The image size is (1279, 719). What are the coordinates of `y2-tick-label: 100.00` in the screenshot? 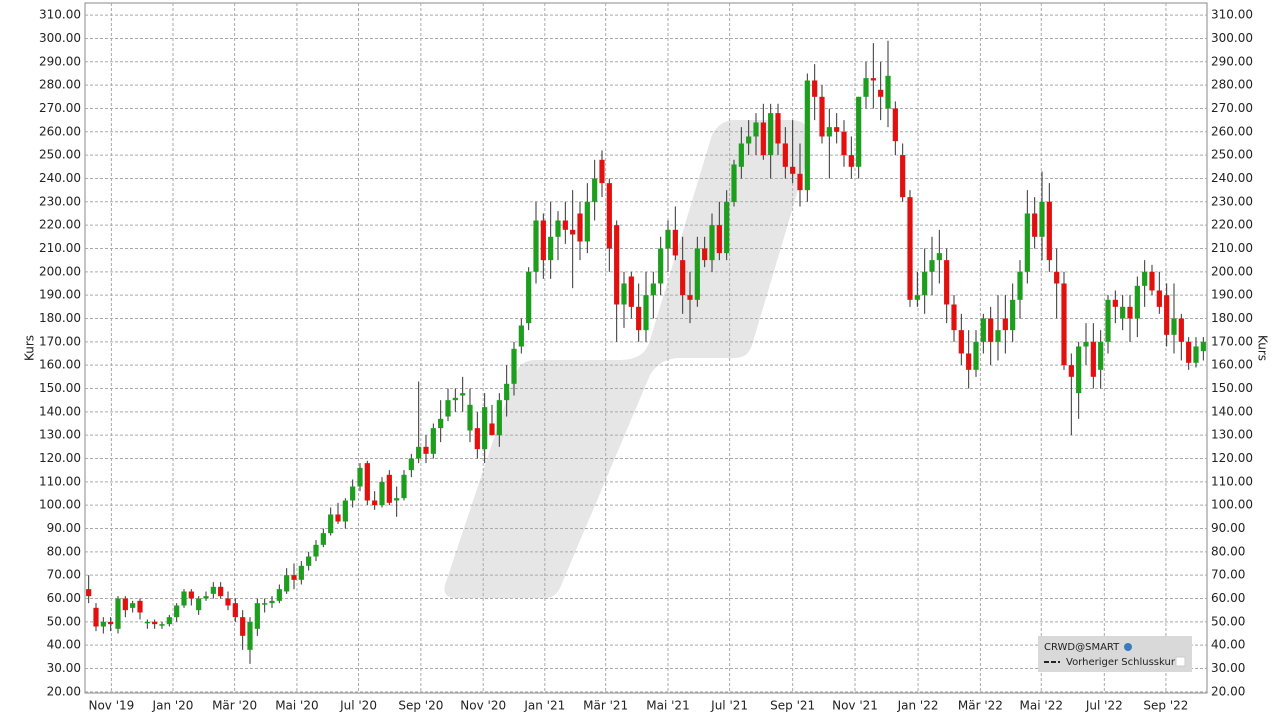 It's located at (1232, 505).